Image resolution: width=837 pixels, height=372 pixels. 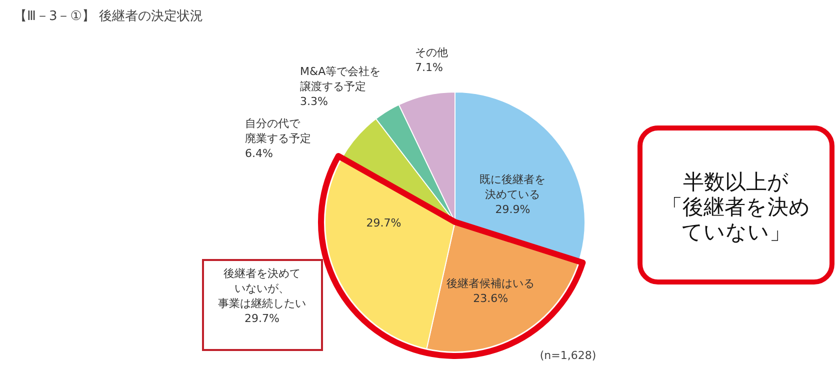 I want to click on text: 【Ⅲ－3－①】 後継者の決定状況, so click(x=109, y=16).